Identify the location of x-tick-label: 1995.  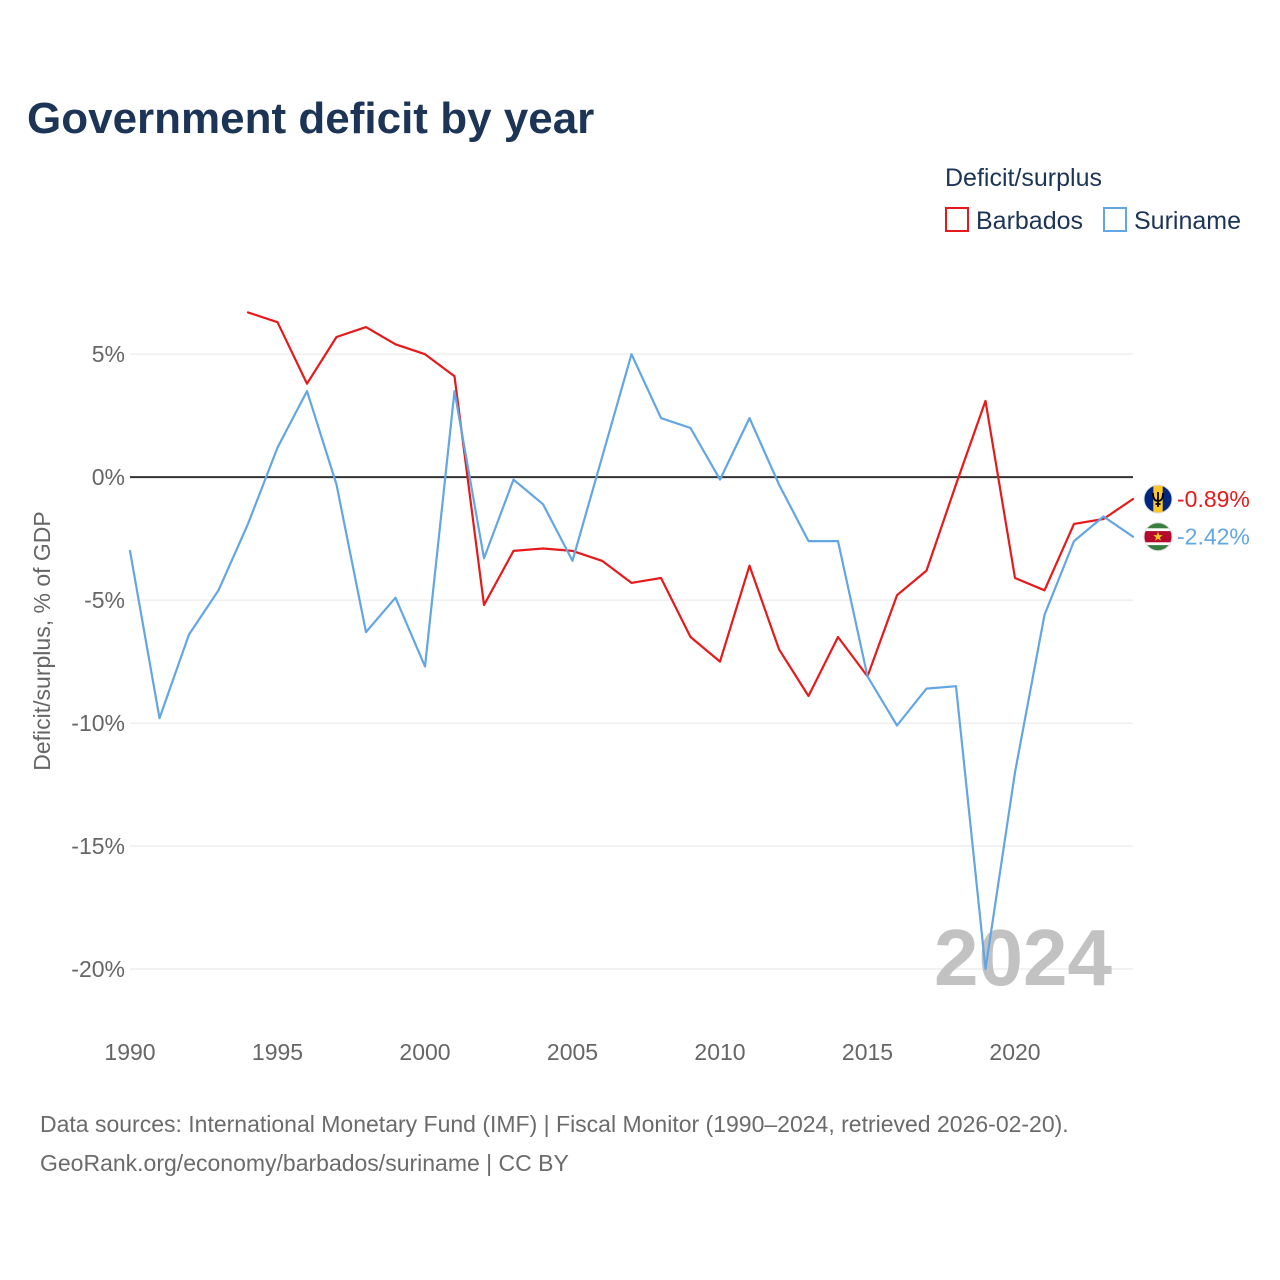
(277, 1052).